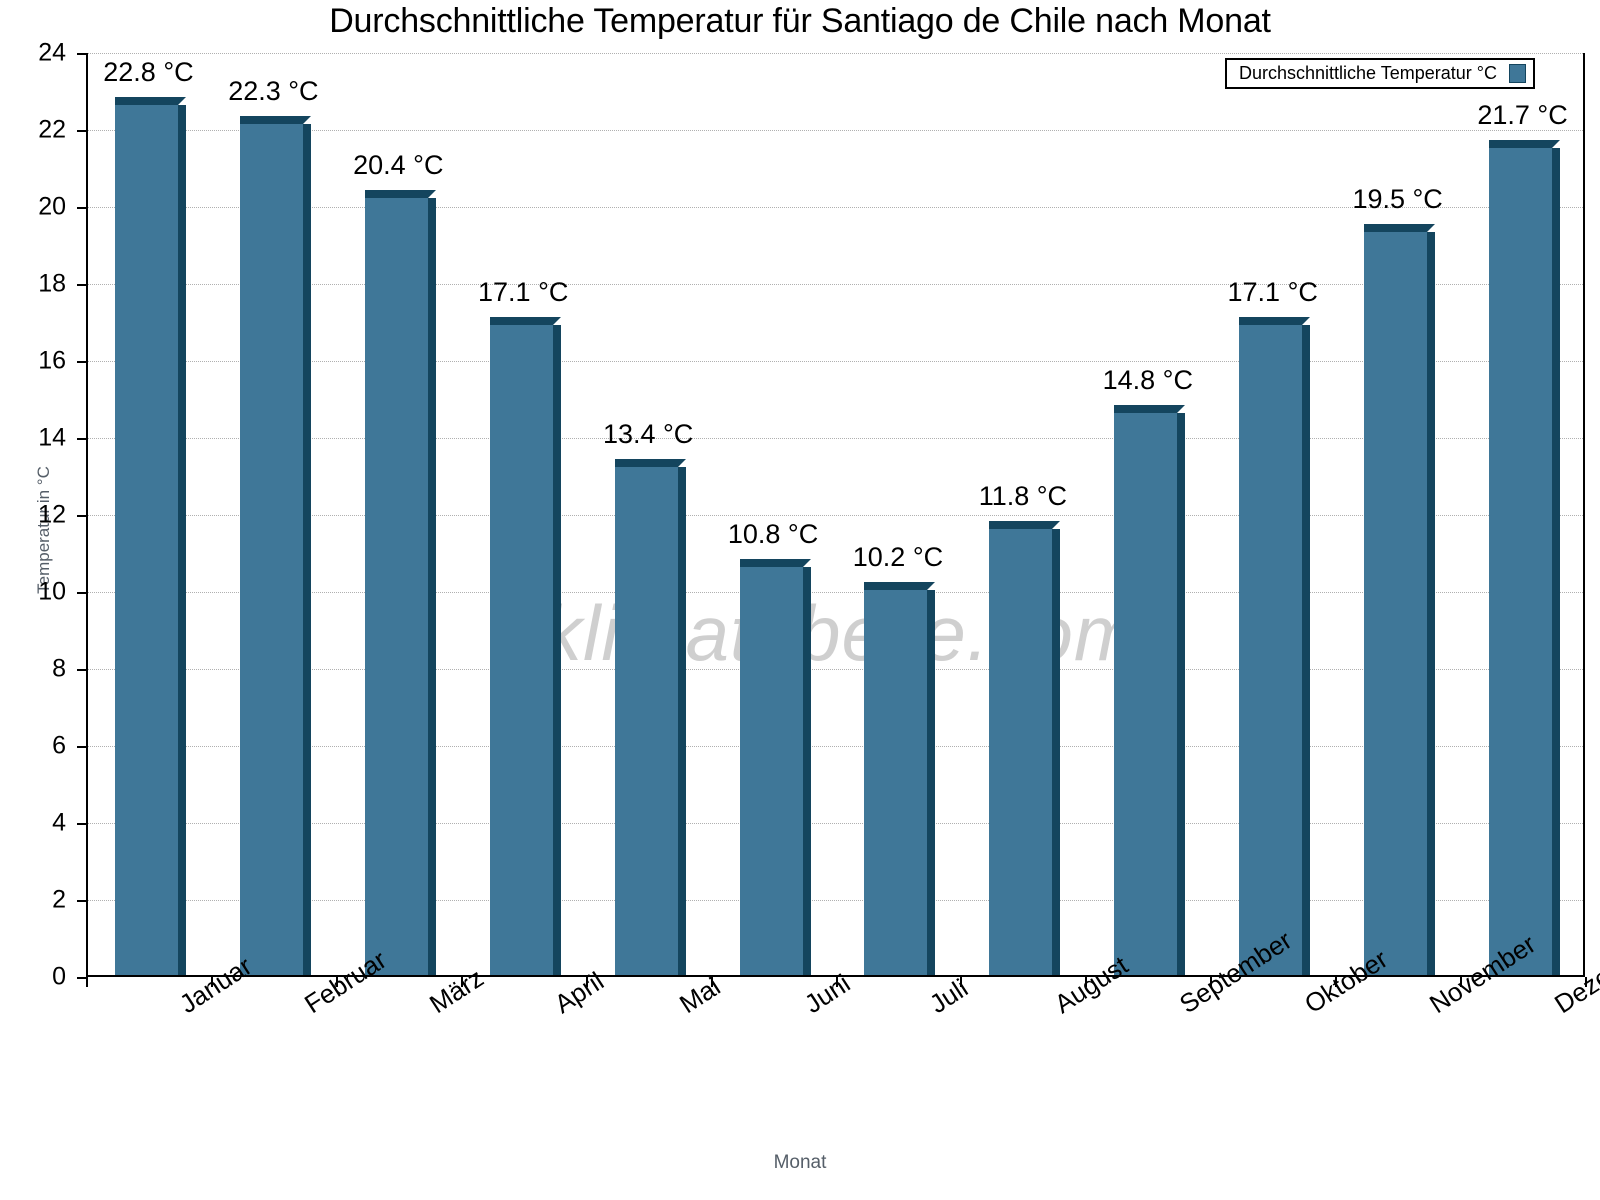 Image resolution: width=1600 pixels, height=1200 pixels. I want to click on bar-value-label: 22.8 °C, so click(148, 72).